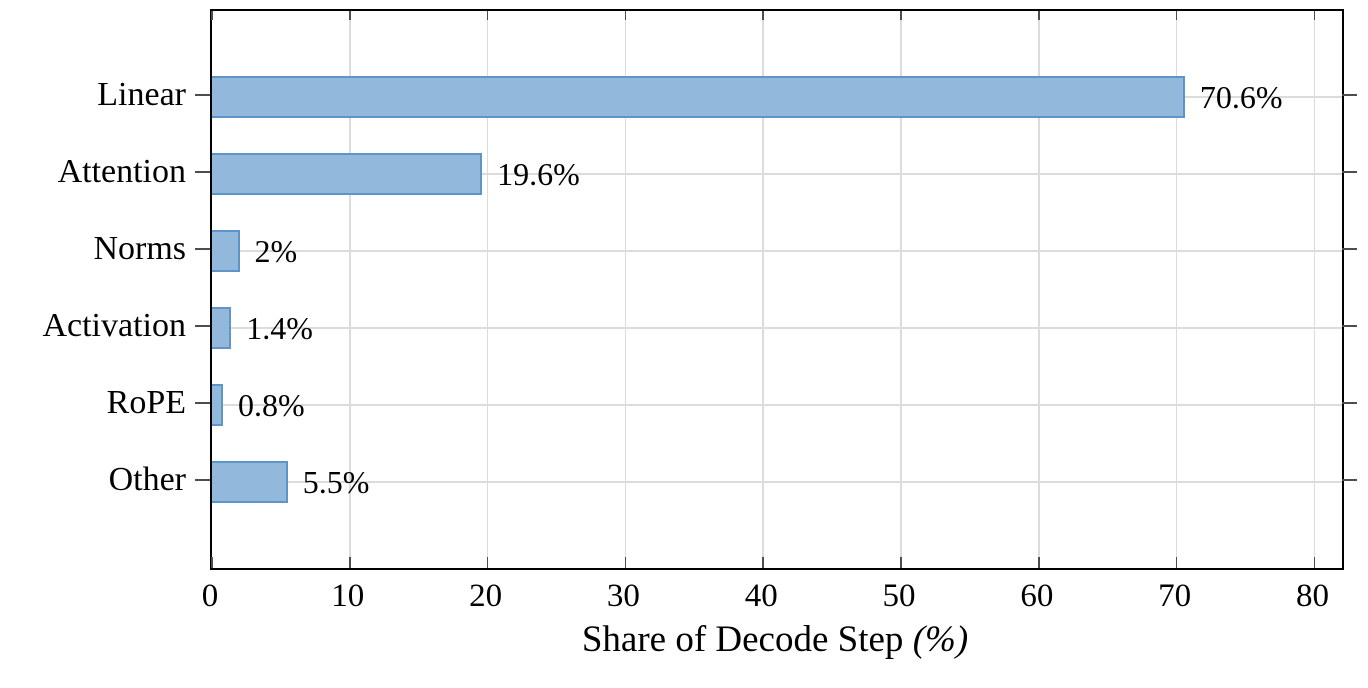 This screenshot has height=688, width=1368. Describe the element at coordinates (899, 596) in the screenshot. I see `x-tick-label: 50` at that location.